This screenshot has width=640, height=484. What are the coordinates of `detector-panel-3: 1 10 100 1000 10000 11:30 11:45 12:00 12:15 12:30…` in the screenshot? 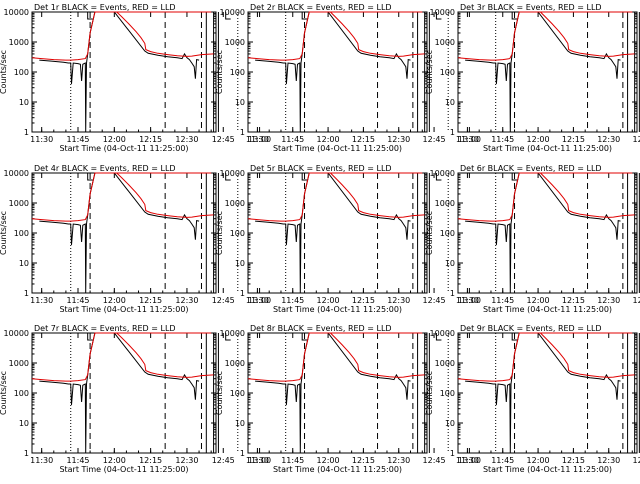 It's located at (532, 78).